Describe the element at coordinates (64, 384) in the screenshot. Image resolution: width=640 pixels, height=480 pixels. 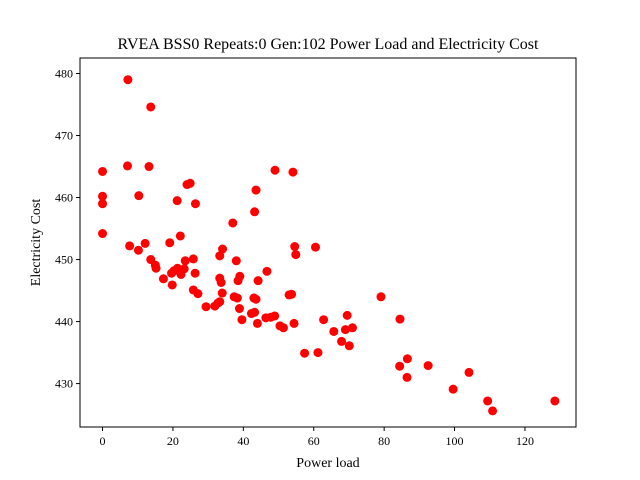
I see `y-tick-label-0: 430` at that location.